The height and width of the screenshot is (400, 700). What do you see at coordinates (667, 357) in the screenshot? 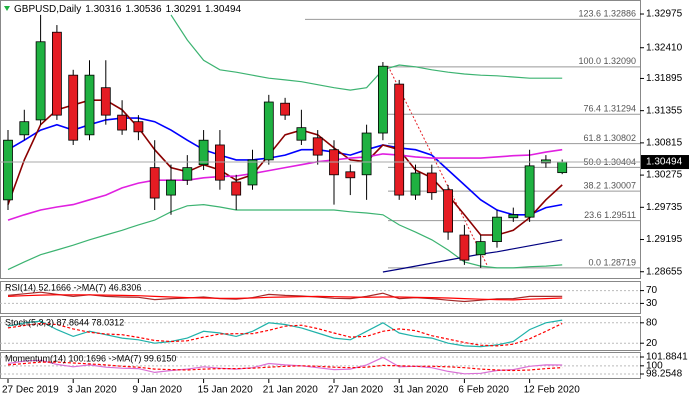
I see `y-tick-label: 101.8841` at bounding box center [667, 357].